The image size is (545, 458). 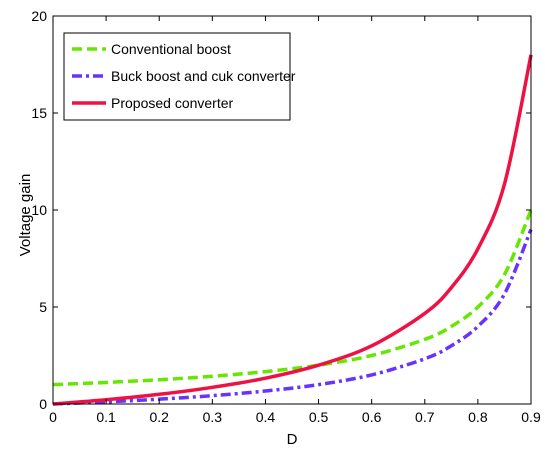 I want to click on x-tick-label: 0.9, so click(x=531, y=417).